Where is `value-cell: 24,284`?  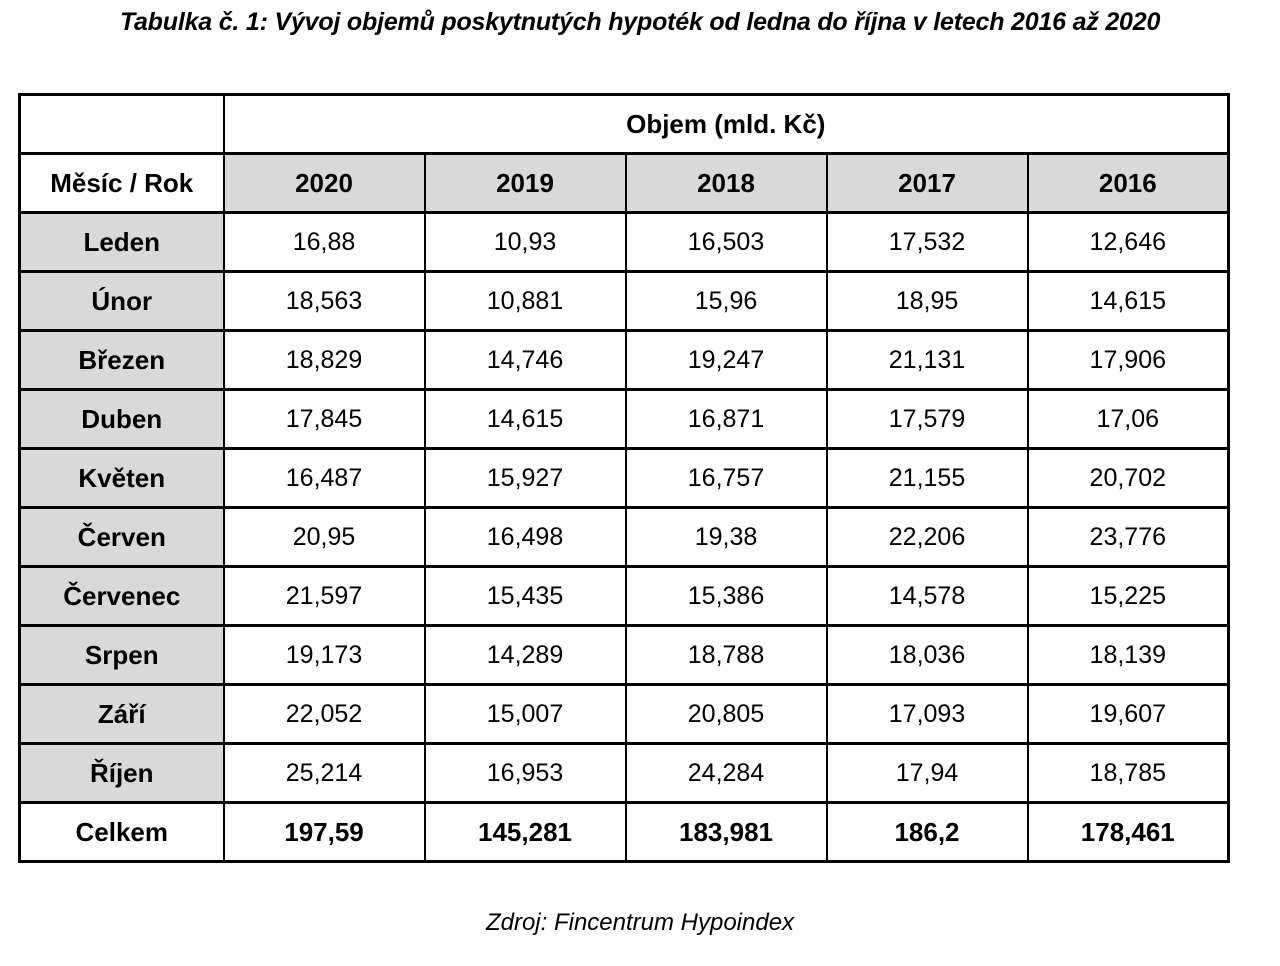 value-cell: 24,284 is located at coordinates (726, 773).